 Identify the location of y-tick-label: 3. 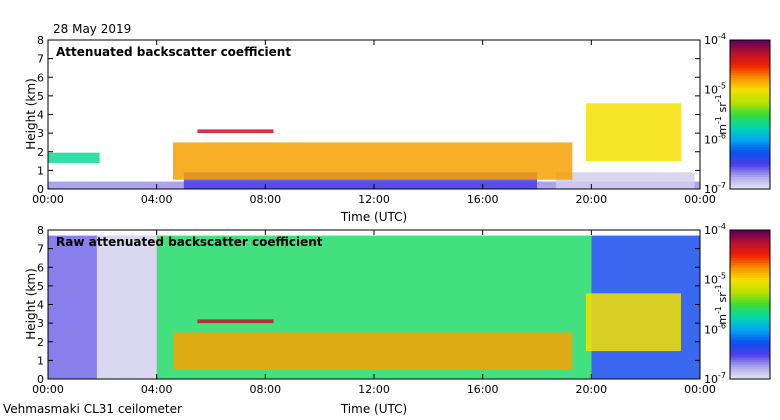
(40, 323).